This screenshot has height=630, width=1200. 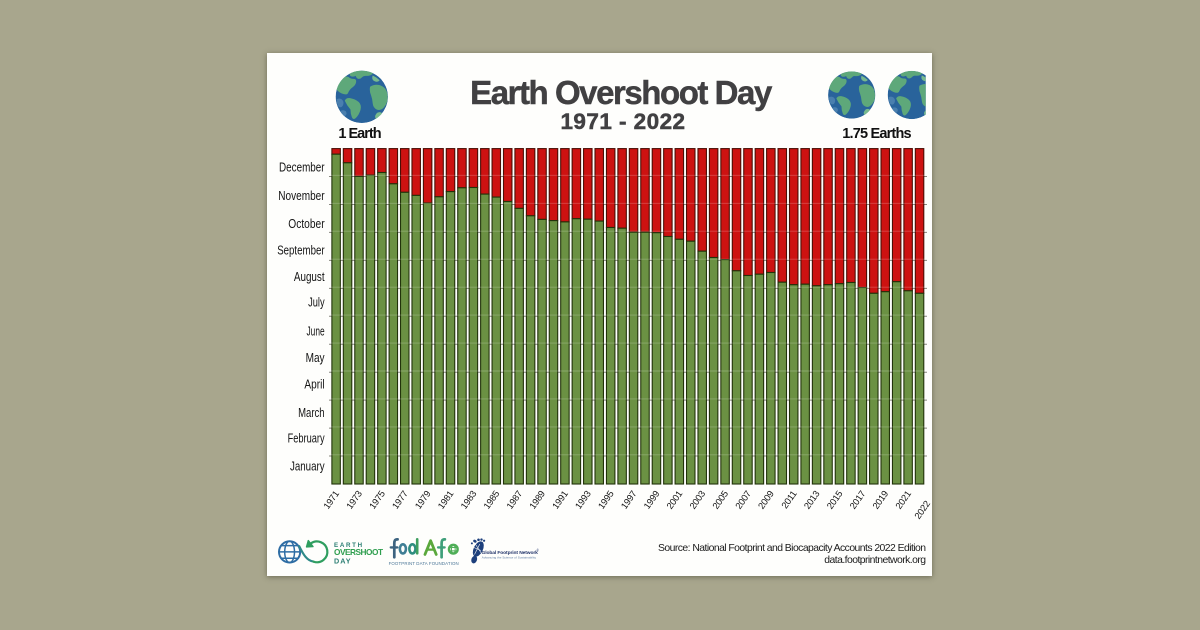 I want to click on svg-text: October, so click(x=306, y=223).